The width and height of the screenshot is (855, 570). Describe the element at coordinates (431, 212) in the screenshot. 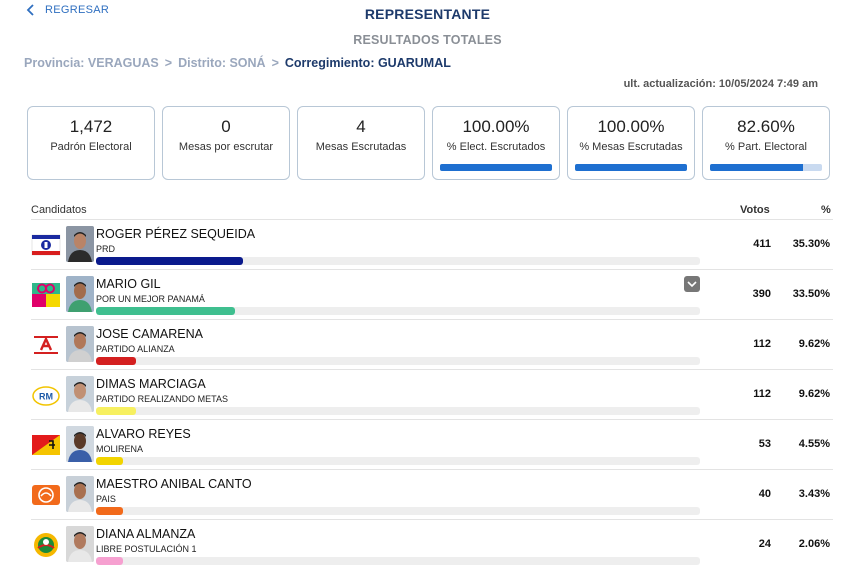

I see `table-header: Candidatos Votos %` at that location.